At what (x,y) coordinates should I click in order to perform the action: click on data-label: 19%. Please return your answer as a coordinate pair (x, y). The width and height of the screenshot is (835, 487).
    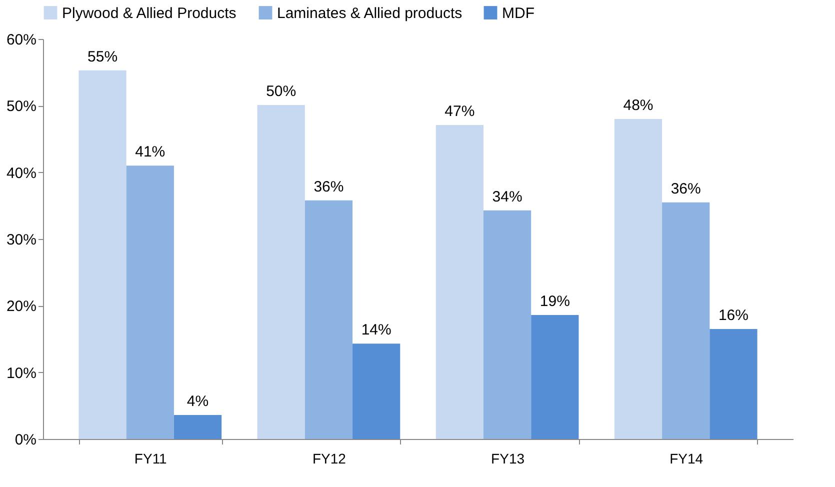
    Looking at the image, I should click on (555, 301).